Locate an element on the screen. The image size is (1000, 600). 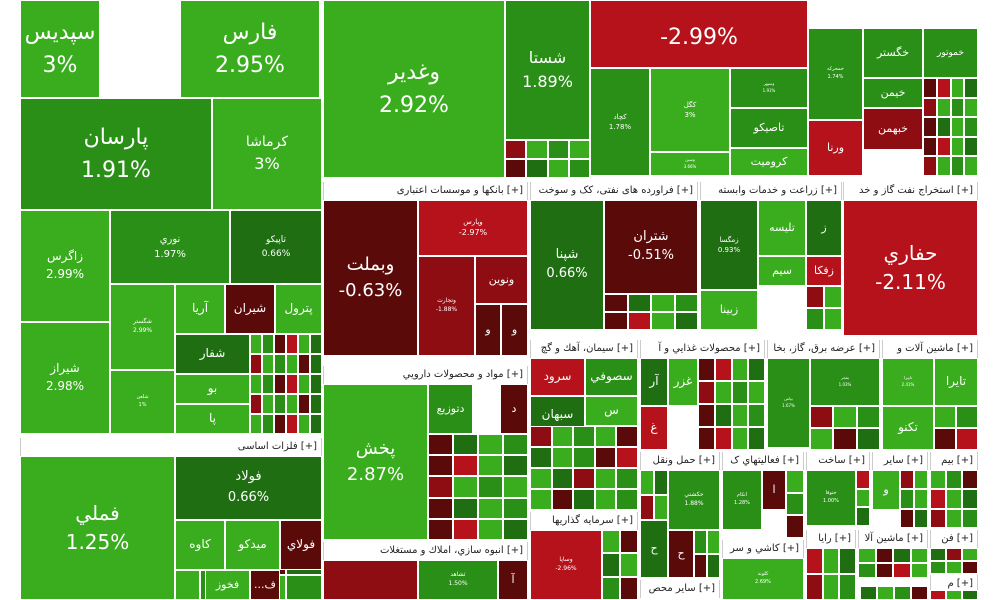
stock-tile: ثشاهد 1.50% is located at coordinates (458, 580).